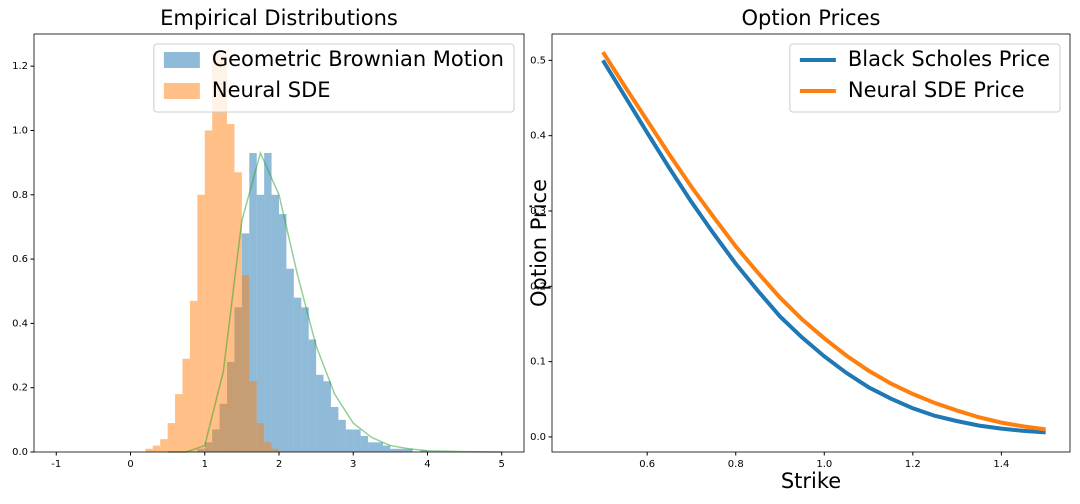 The height and width of the screenshot is (504, 1080). I want to click on x-tick-label: 1.4, so click(1001, 464).